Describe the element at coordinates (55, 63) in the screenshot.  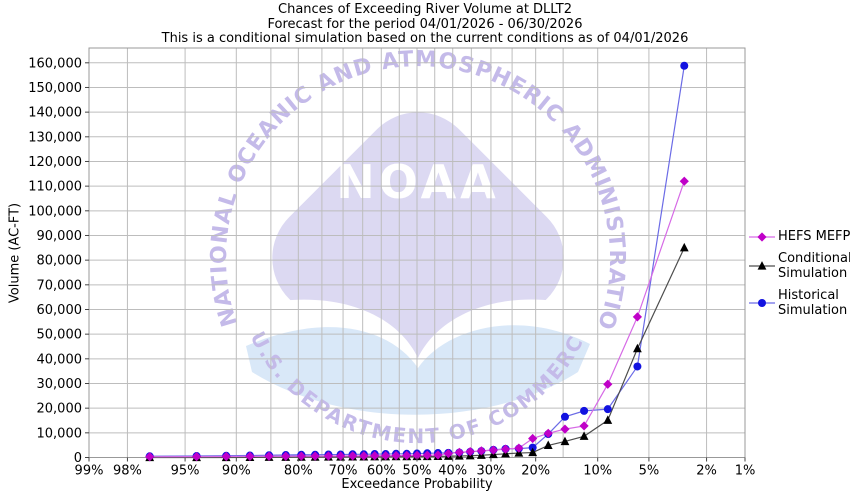
I see `svg-text: 160,000` at that location.